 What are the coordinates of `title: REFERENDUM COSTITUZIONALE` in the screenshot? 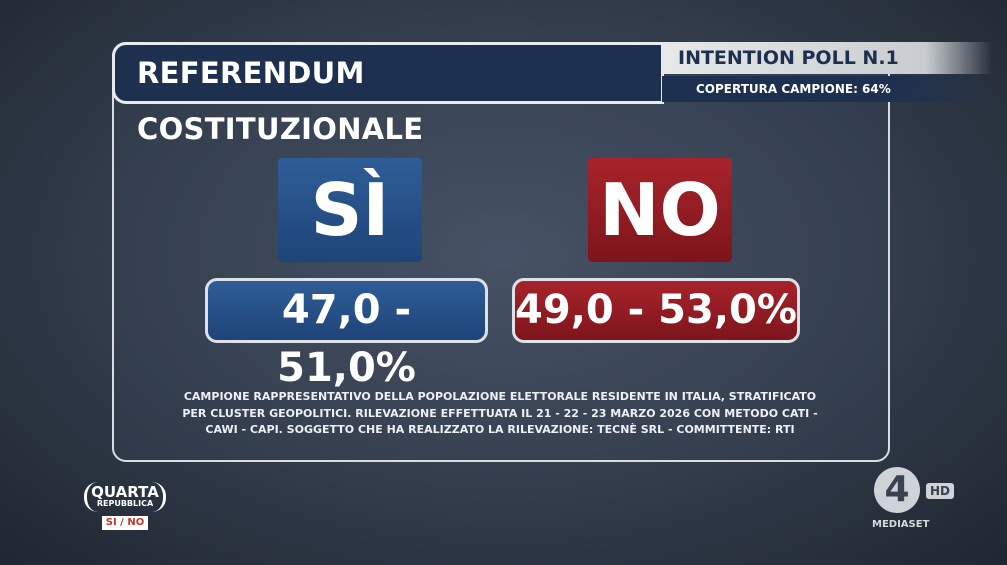 It's located at (388, 94).